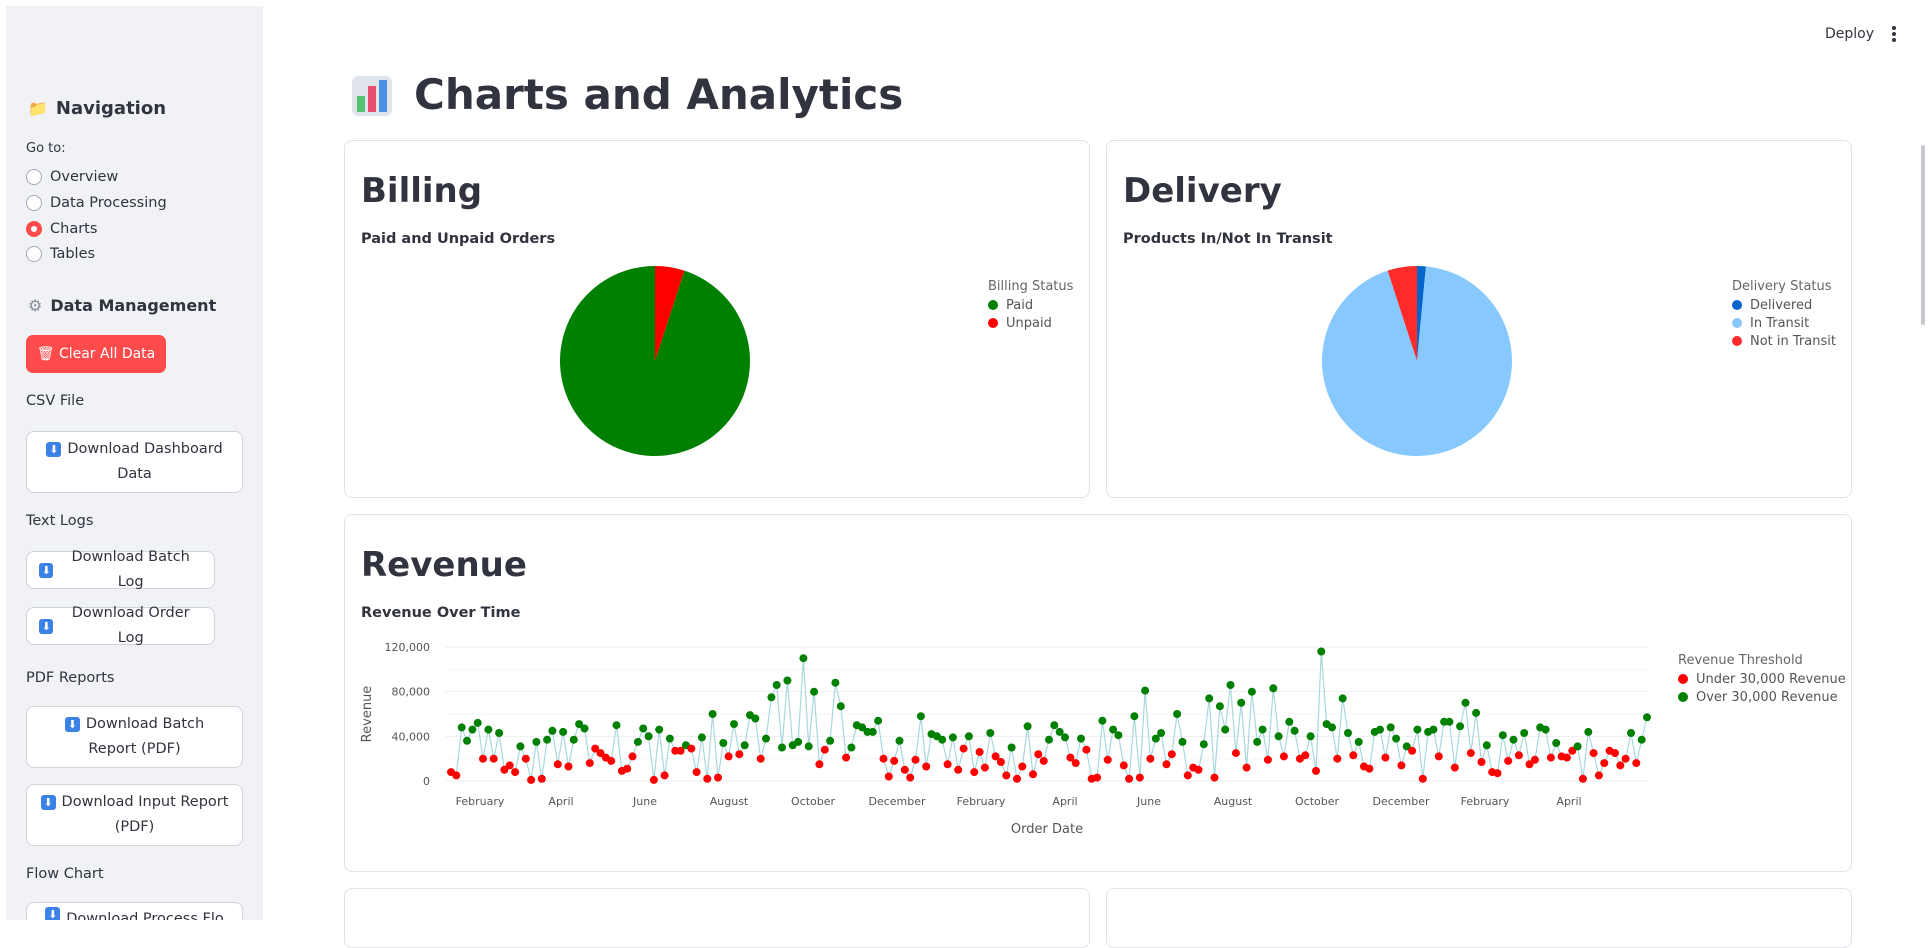  Describe the element at coordinates (1402, 313) in the screenshot. I see `pie-slice-not-in-transit` at that location.